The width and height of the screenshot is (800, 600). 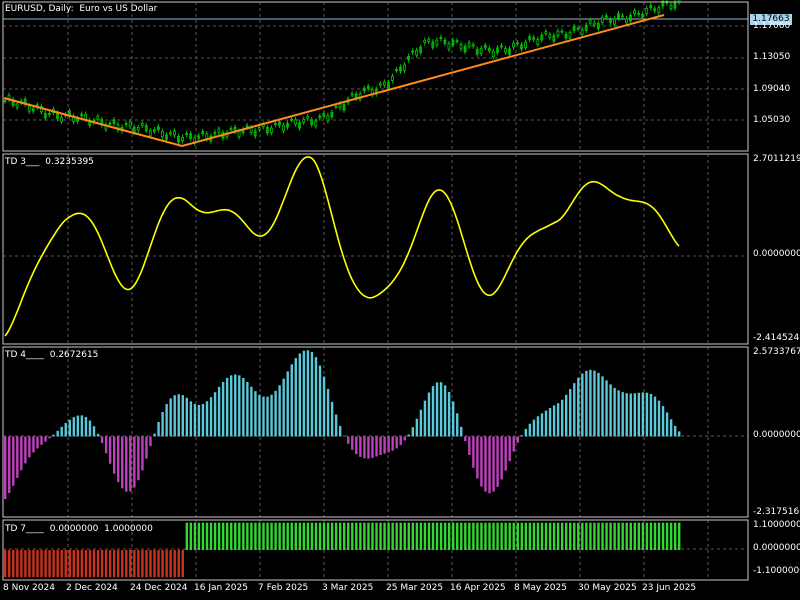 What do you see at coordinates (92, 588) in the screenshot?
I see `x-axis-label: 2 Dec 2024` at bounding box center [92, 588].